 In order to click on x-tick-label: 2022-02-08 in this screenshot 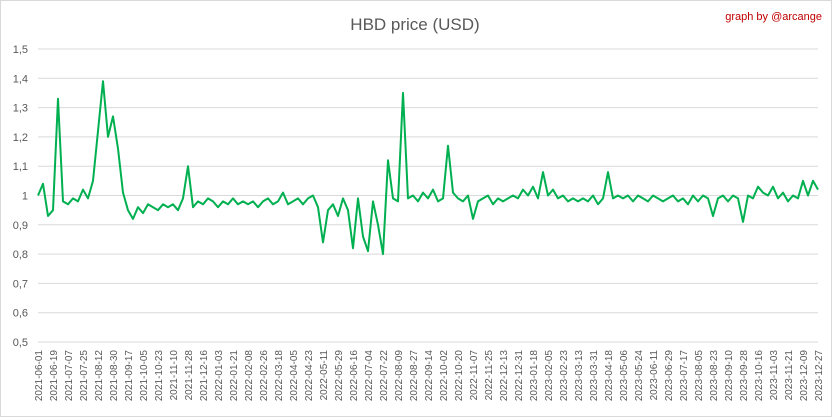, I will do `click(249, 376)`.